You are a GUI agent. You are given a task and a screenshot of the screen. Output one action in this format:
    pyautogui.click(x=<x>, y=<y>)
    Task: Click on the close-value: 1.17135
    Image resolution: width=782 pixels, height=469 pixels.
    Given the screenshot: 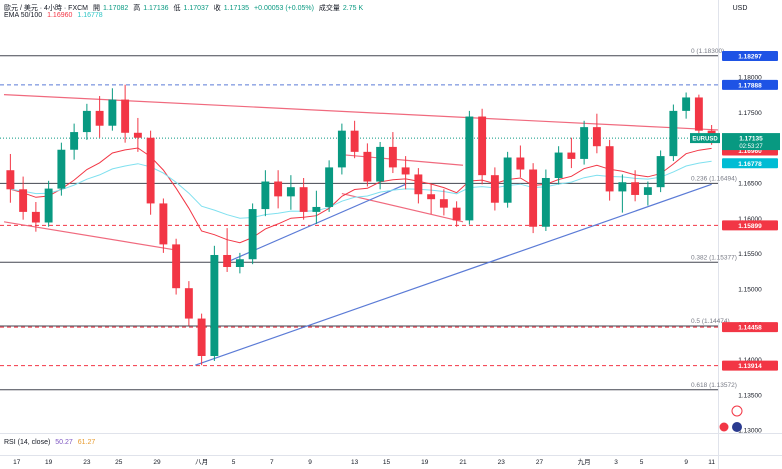 What is the action you would take?
    pyautogui.click(x=236, y=8)
    